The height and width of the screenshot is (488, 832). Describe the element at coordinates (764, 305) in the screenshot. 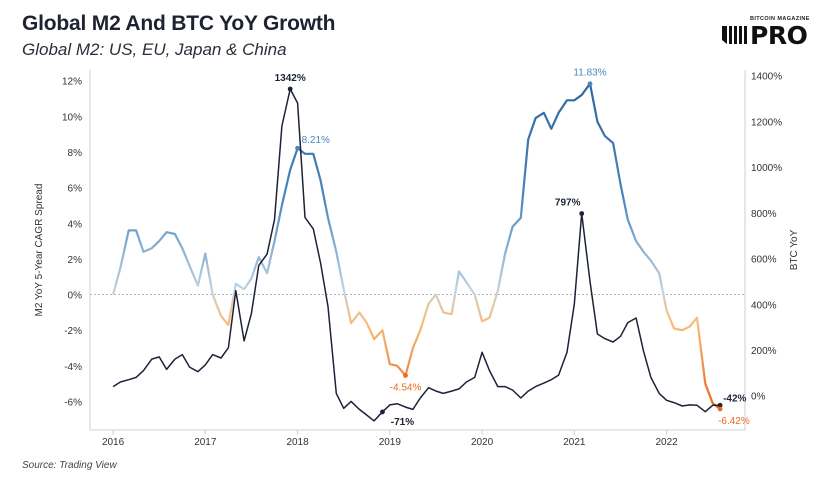

I see `y-right-tick-label: 400%` at that location.